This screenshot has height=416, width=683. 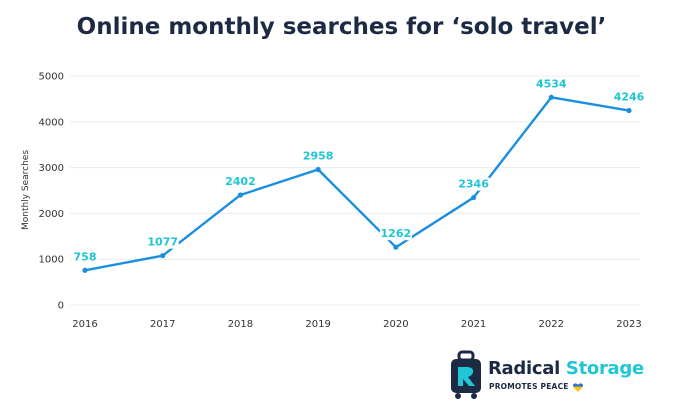 What do you see at coordinates (51, 192) in the screenshot?
I see `y-tick-labels: 0 1000 2000 3000 4000 5000` at bounding box center [51, 192].